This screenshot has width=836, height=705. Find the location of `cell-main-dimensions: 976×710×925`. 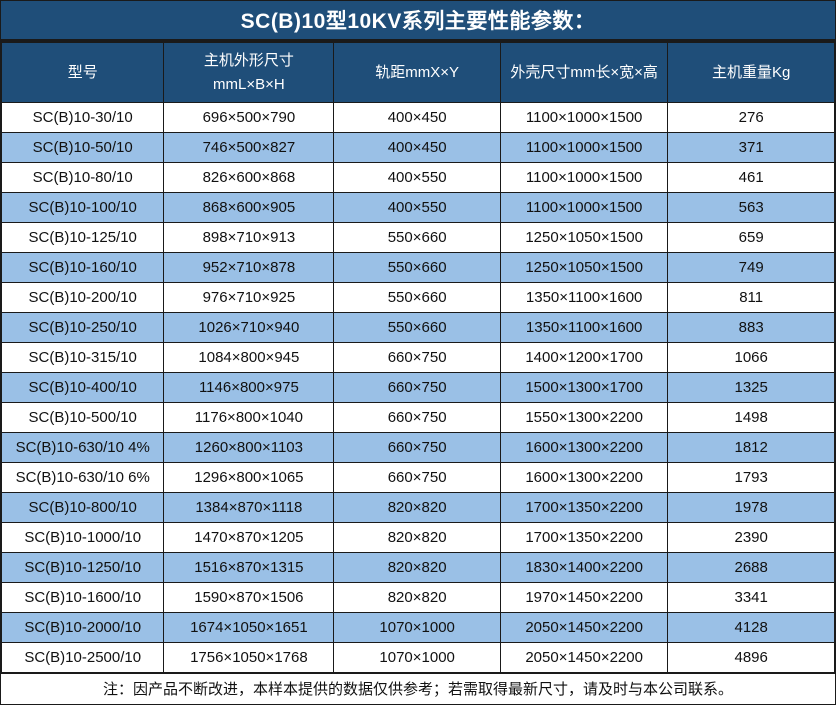

cell-main-dimensions: 976×710×925 is located at coordinates (249, 297).